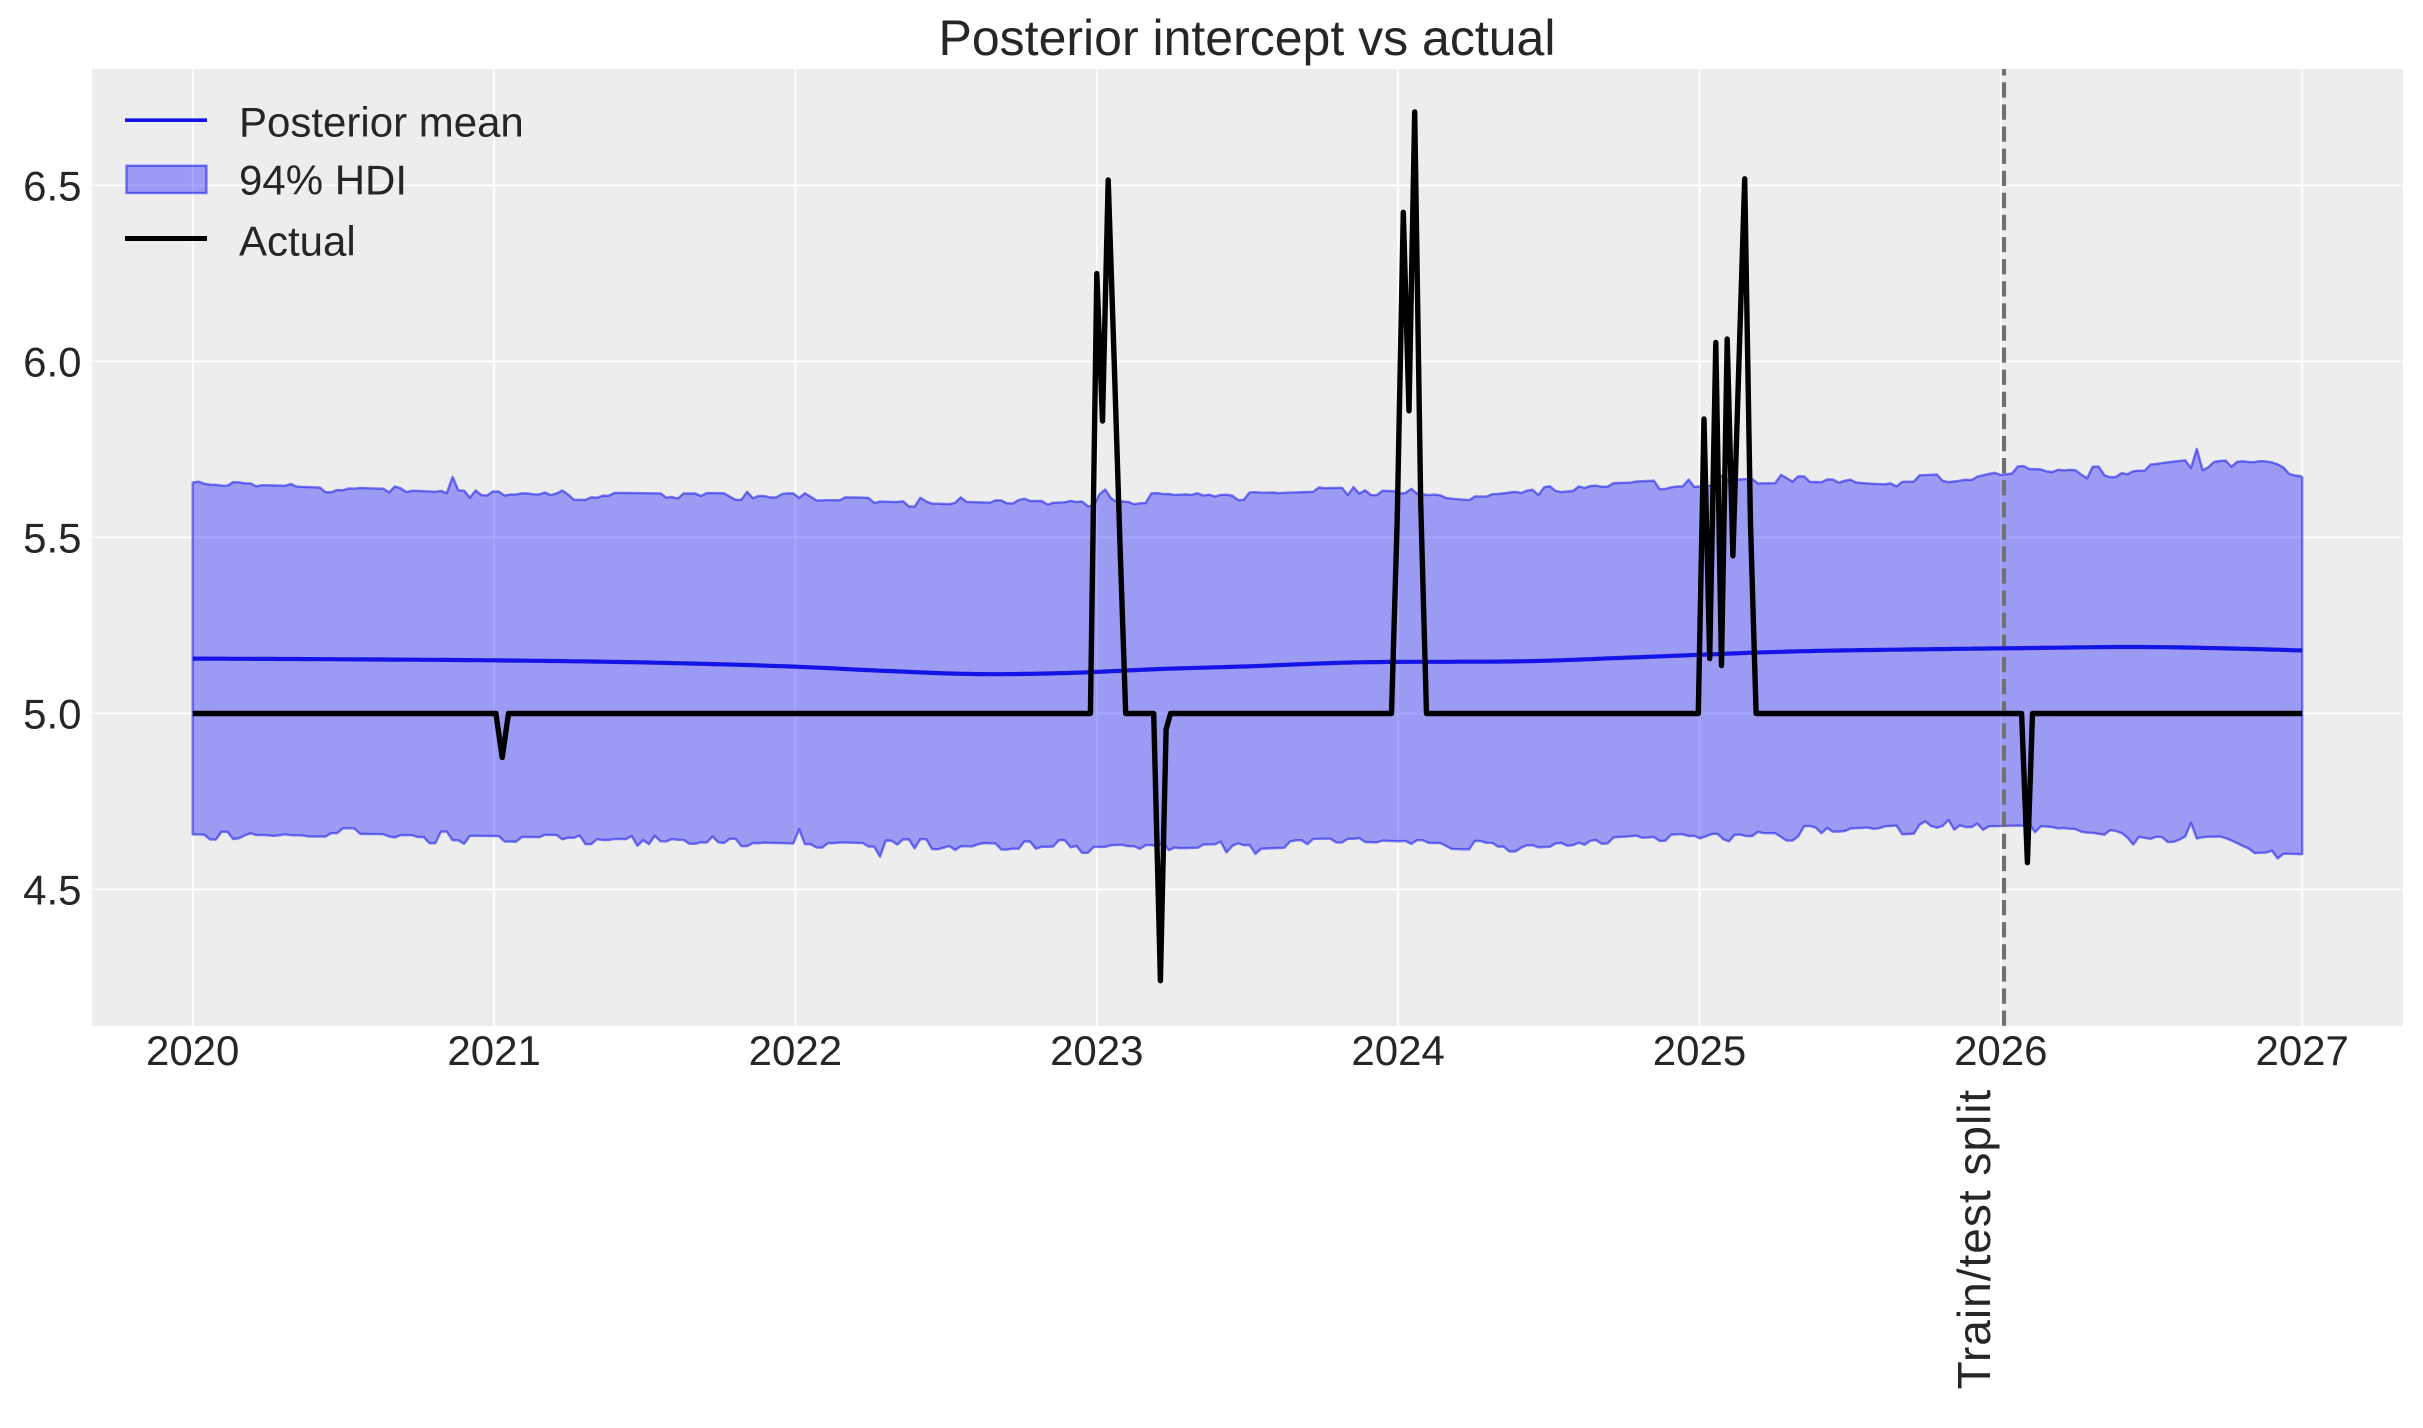 Image resolution: width=2423 pixels, height=1428 pixels. I want to click on svg-text: 5.0, so click(52, 714).